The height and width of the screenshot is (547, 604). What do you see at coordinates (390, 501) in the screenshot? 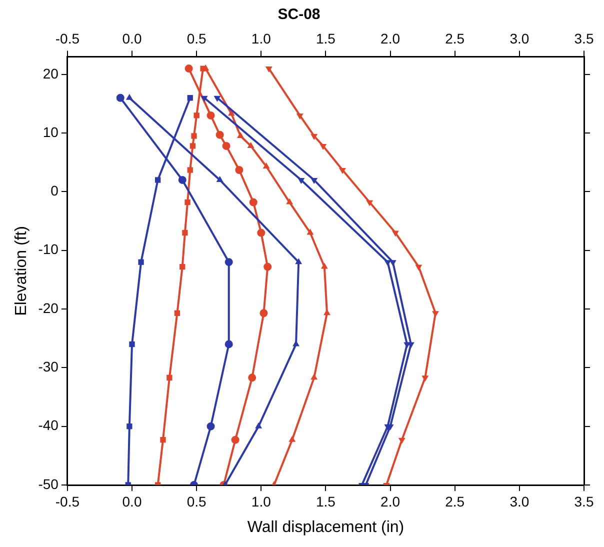
I see `x-tick-label: 2.0` at bounding box center [390, 501].